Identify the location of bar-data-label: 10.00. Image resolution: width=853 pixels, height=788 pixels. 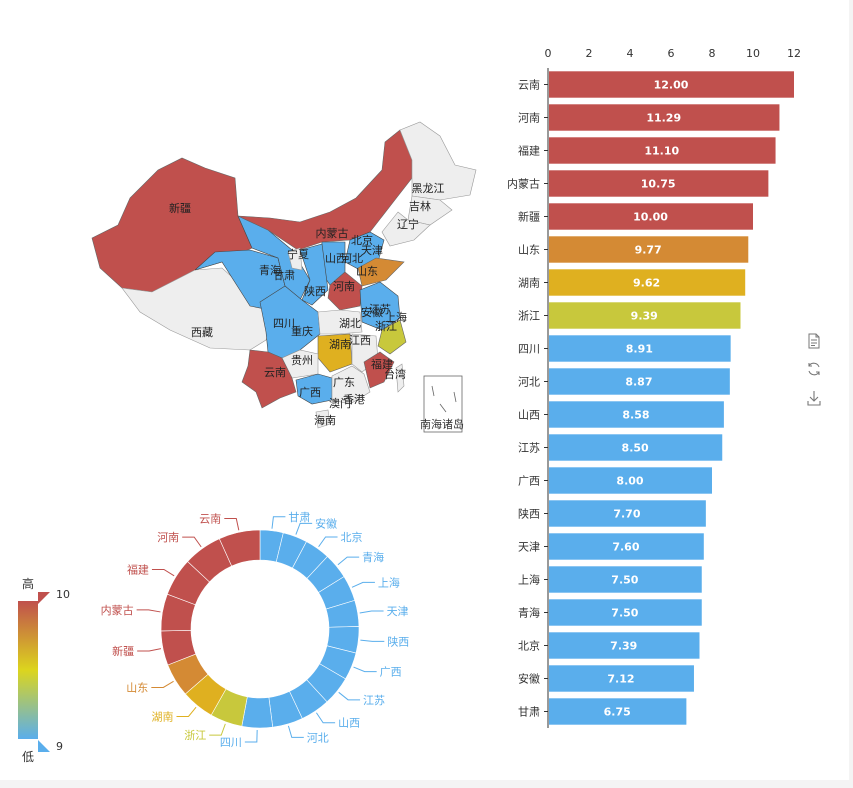
(650, 217).